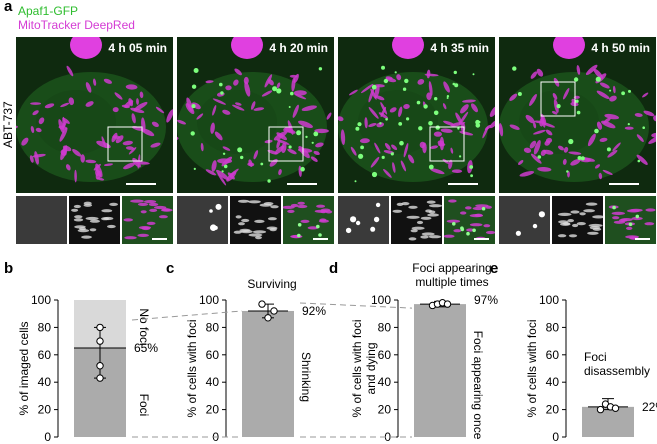 The image size is (657, 444). What do you see at coordinates (478, 385) in the screenshot?
I see `bar-label: Foci appearing once` at bounding box center [478, 385].